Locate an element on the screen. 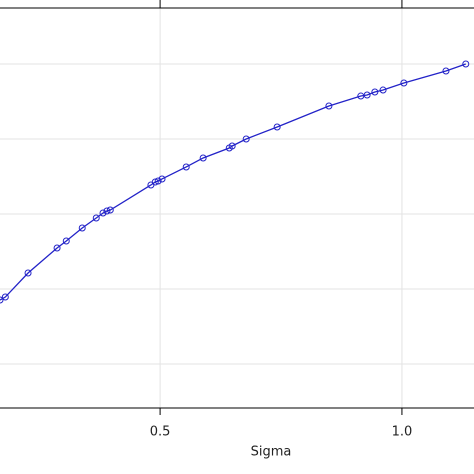  x-axis-label: Sigma is located at coordinates (271, 452).